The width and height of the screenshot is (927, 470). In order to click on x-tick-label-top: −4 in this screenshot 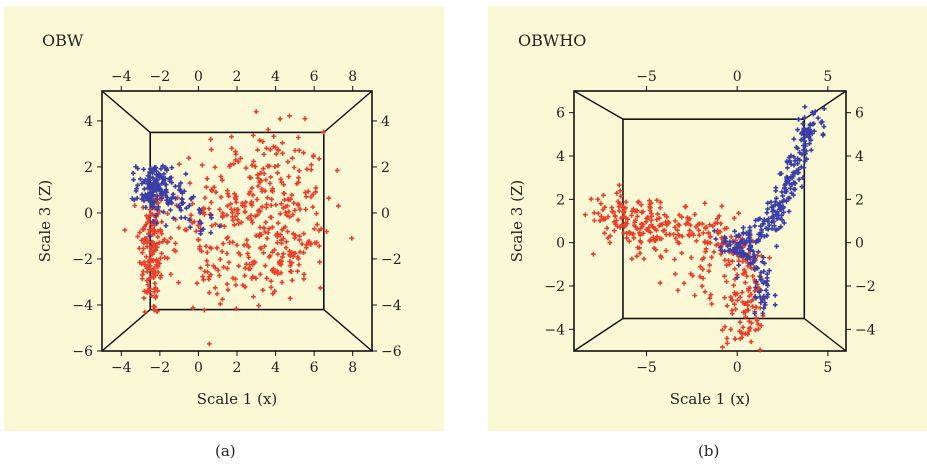, I will do `click(121, 77)`.